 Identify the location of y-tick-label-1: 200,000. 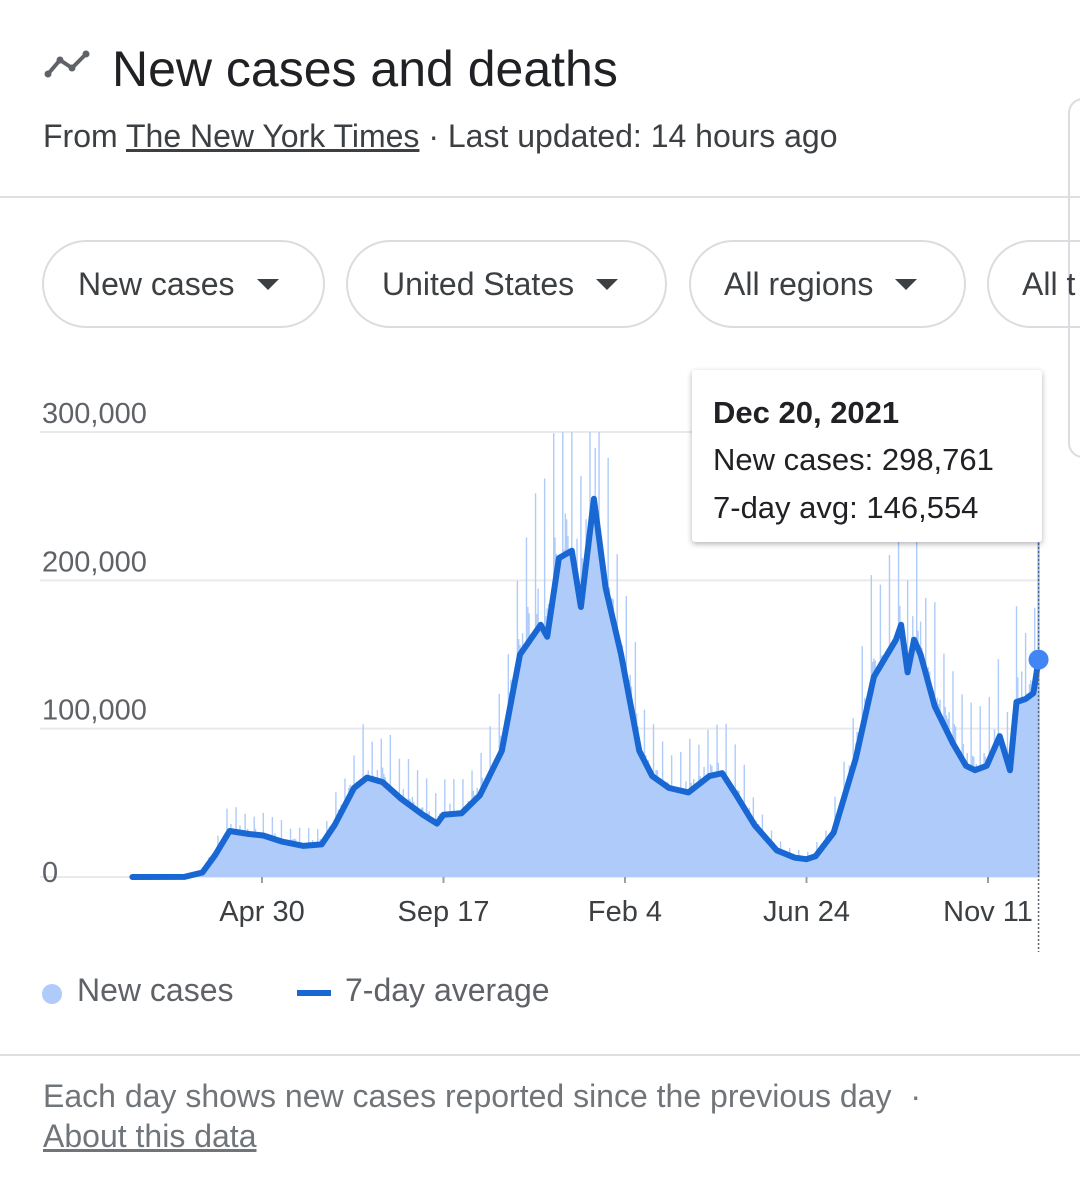
(94, 562).